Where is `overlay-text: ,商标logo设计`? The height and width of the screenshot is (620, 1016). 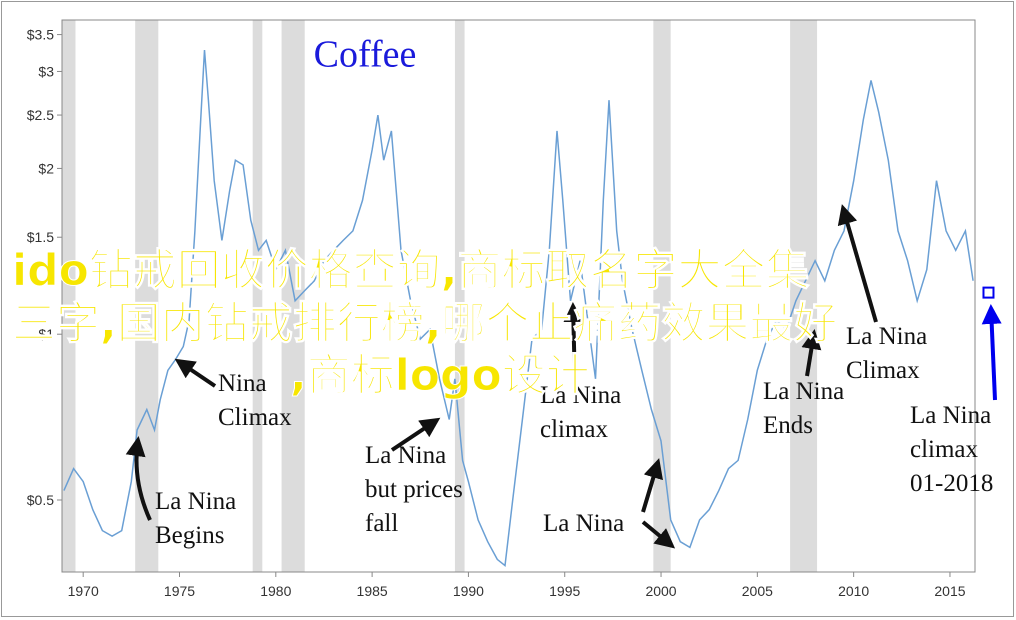 overlay-text: ,商标logo设计 is located at coordinates (440, 375).